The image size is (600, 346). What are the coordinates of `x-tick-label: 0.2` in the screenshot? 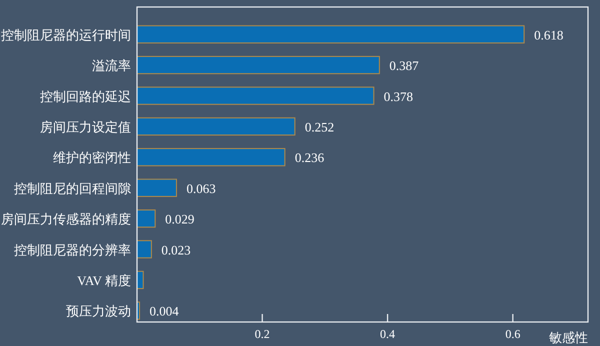 It's located at (262, 334).